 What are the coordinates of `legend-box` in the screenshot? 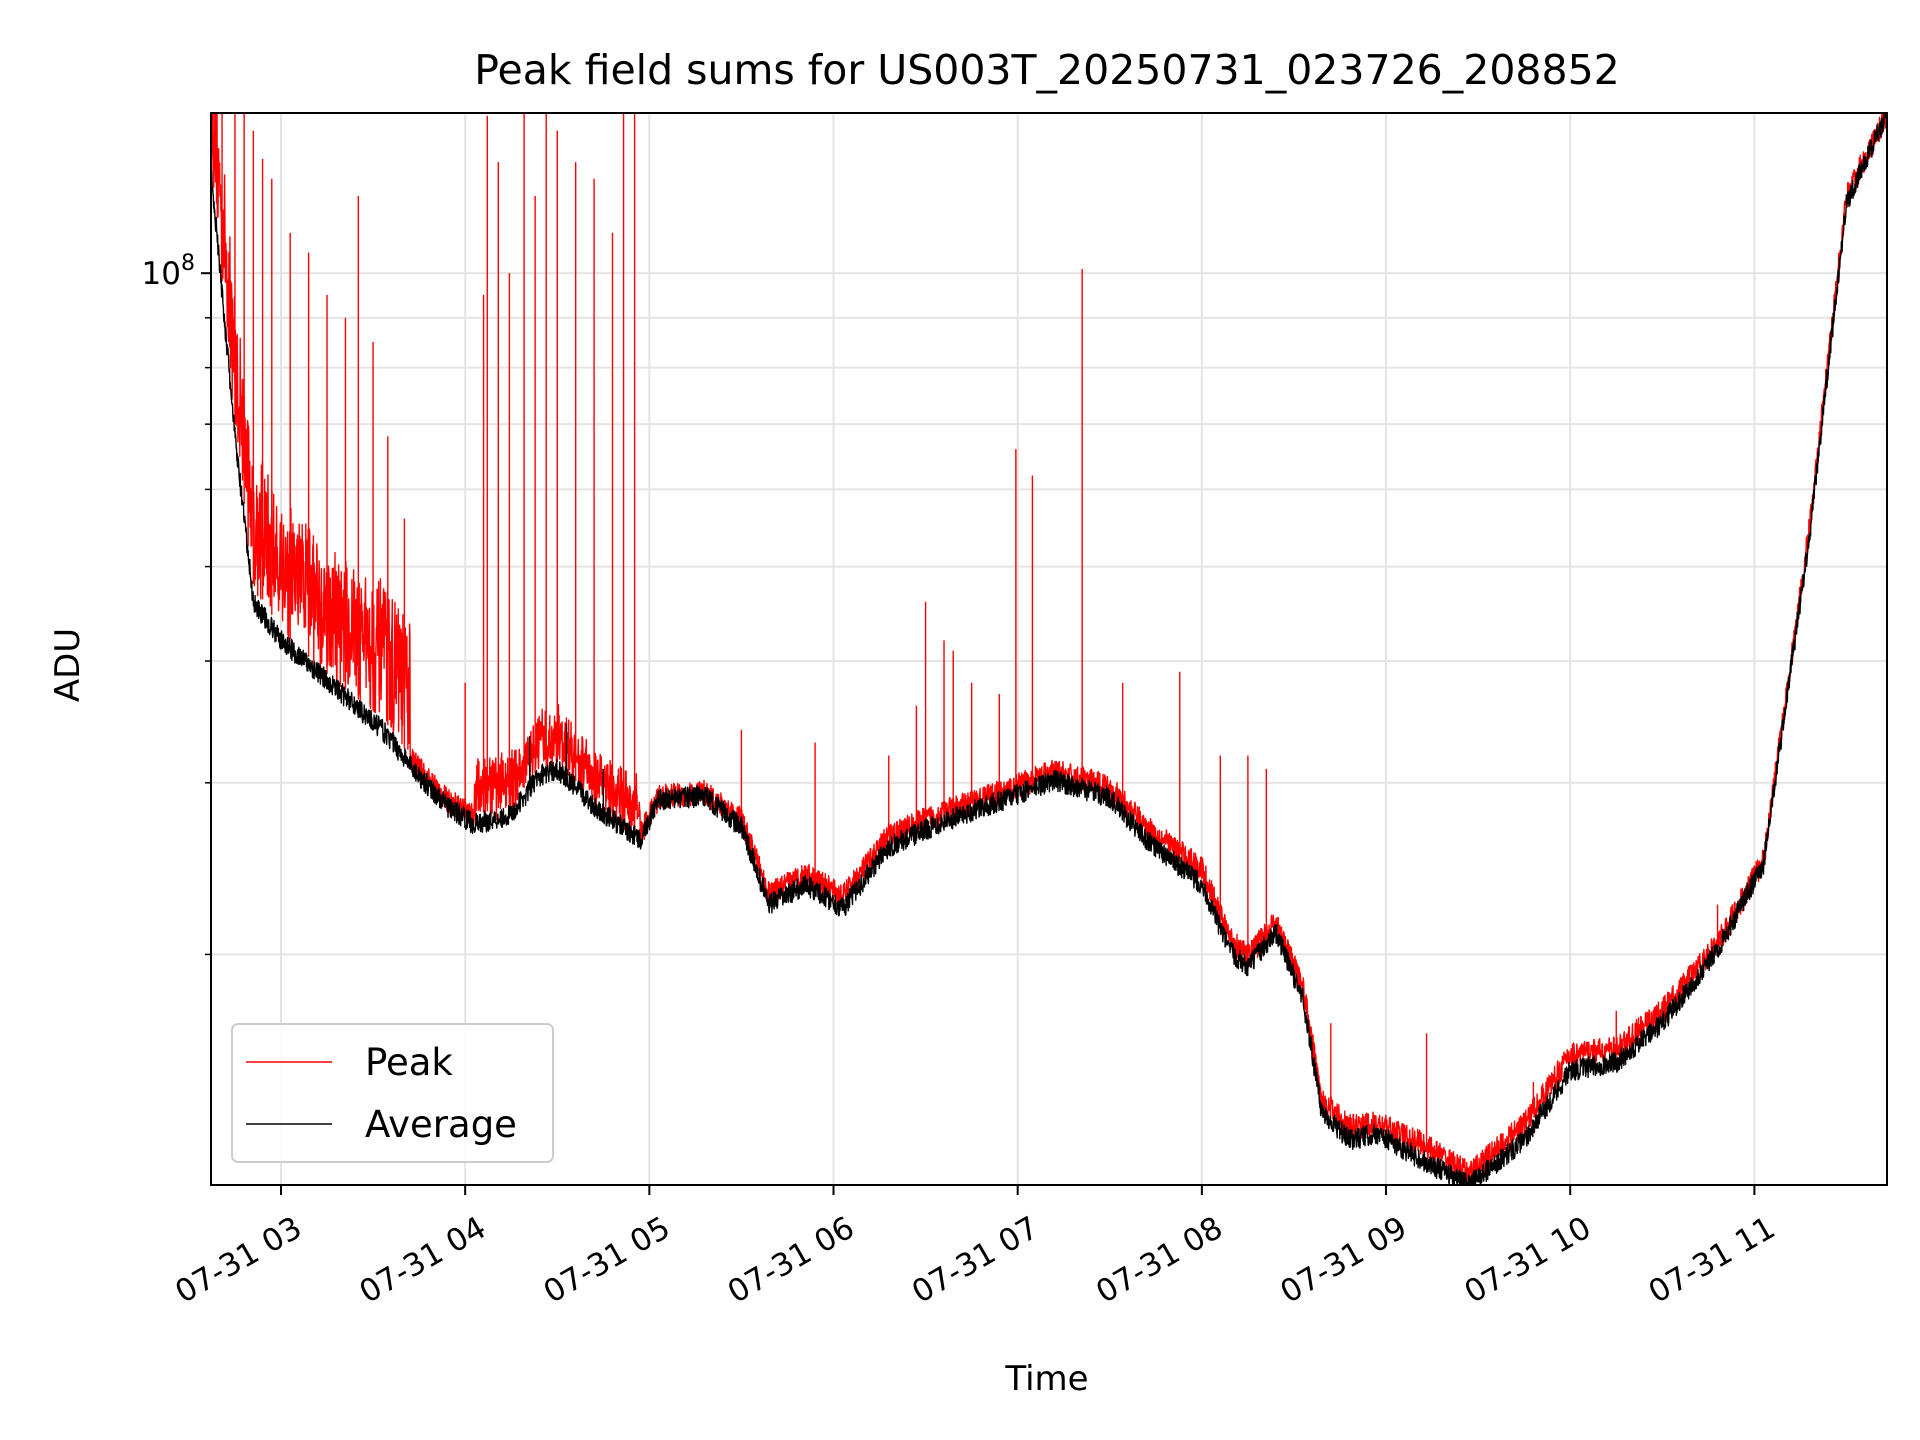 It's located at (392, 1093).